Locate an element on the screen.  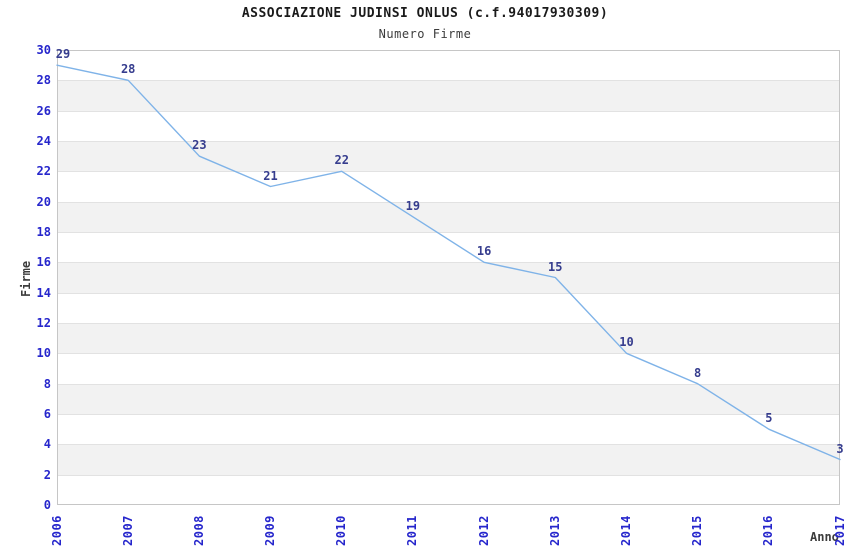
point-label: 21 is located at coordinates (270, 175).